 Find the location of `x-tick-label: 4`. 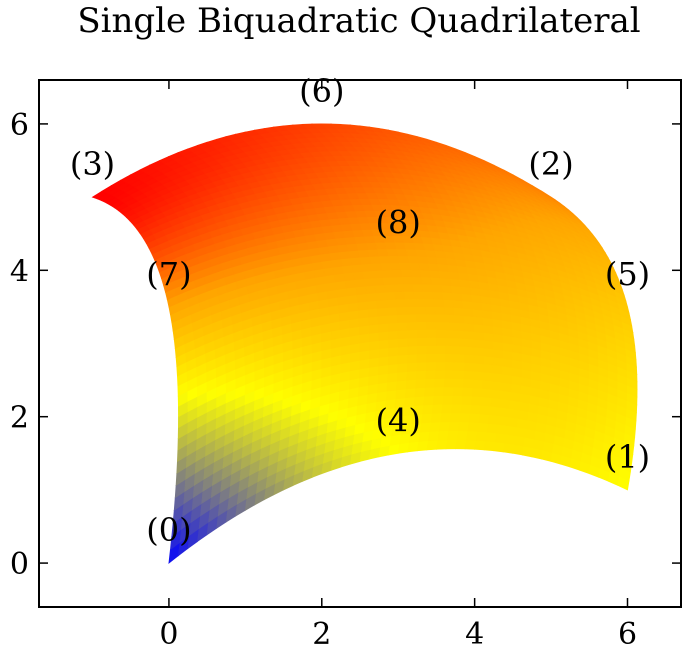

x-tick-label: 4 is located at coordinates (474, 634).